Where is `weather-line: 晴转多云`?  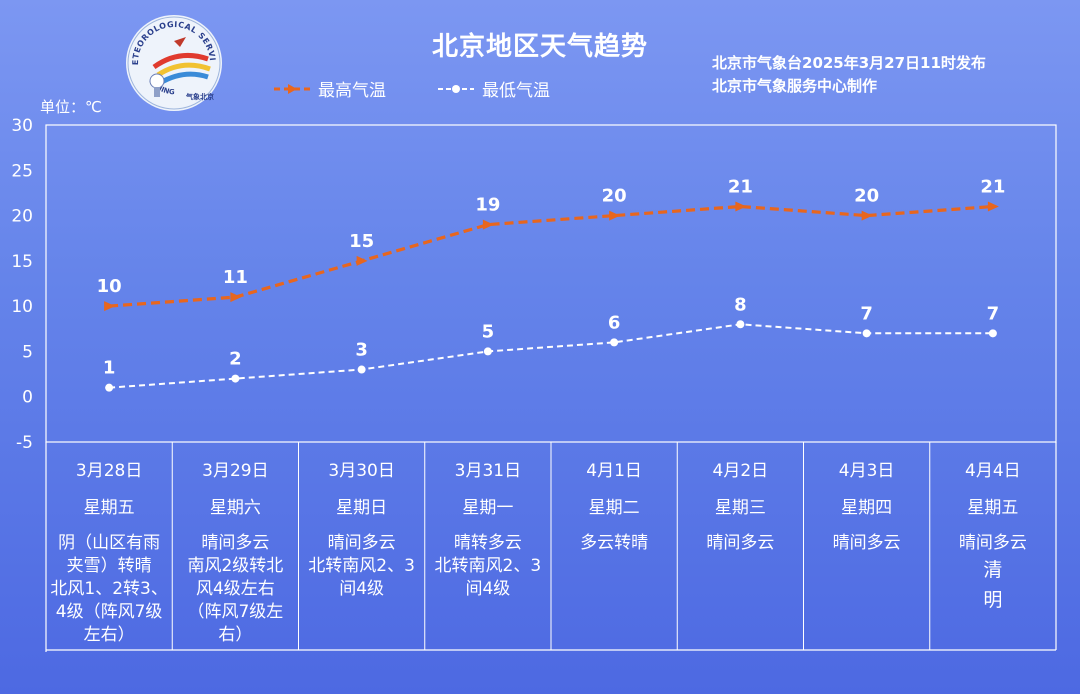
weather-line: 晴转多云 is located at coordinates (487, 543).